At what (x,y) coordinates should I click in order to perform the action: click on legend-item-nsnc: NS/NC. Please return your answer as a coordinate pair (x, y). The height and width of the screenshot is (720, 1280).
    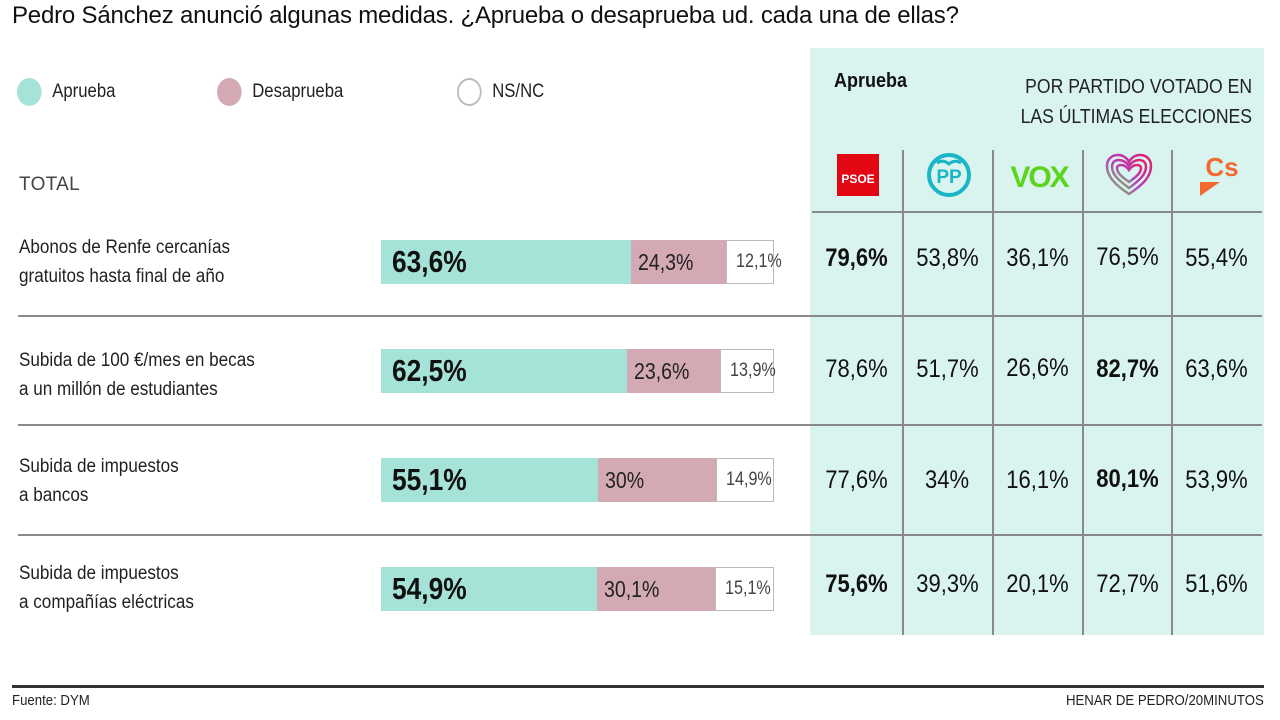
    Looking at the image, I should click on (500, 92).